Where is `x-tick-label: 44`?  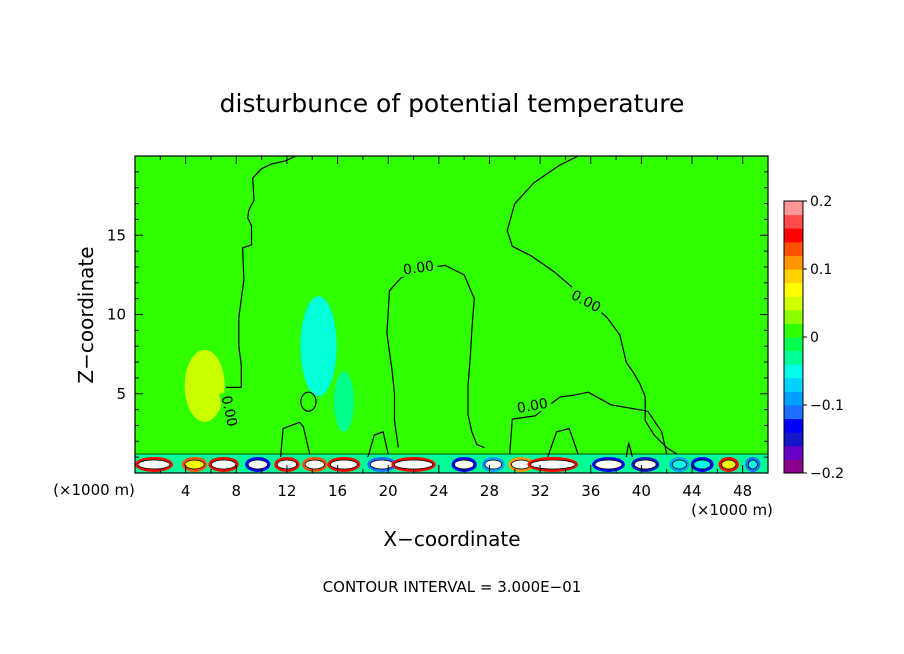 x-tick-label: 44 is located at coordinates (691, 491).